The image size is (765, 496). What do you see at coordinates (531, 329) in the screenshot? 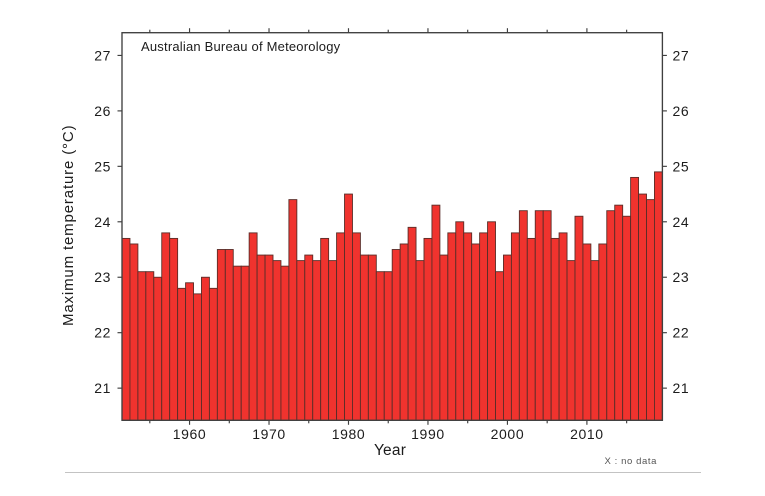
I see `bar-2003` at bounding box center [531, 329].